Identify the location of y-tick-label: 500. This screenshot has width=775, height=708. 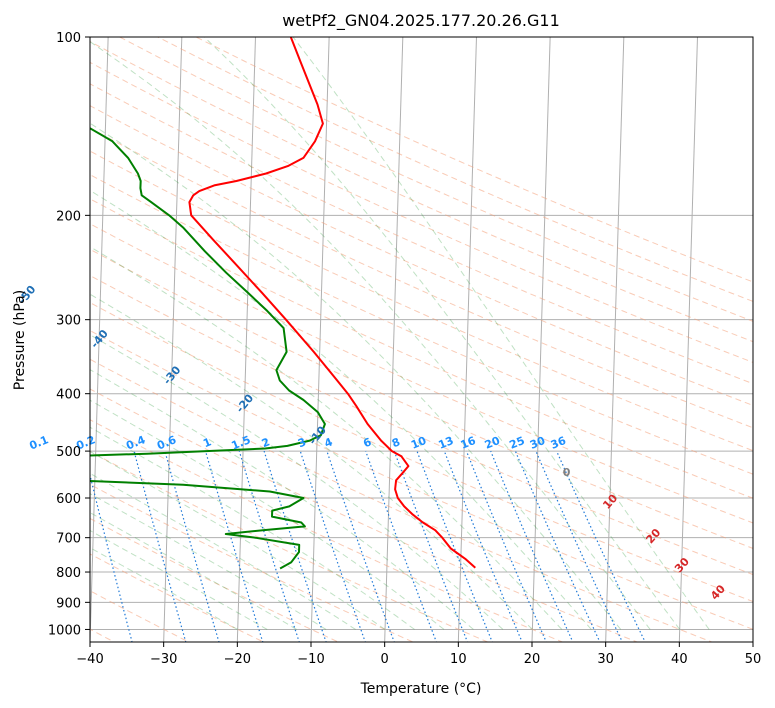
(68, 452).